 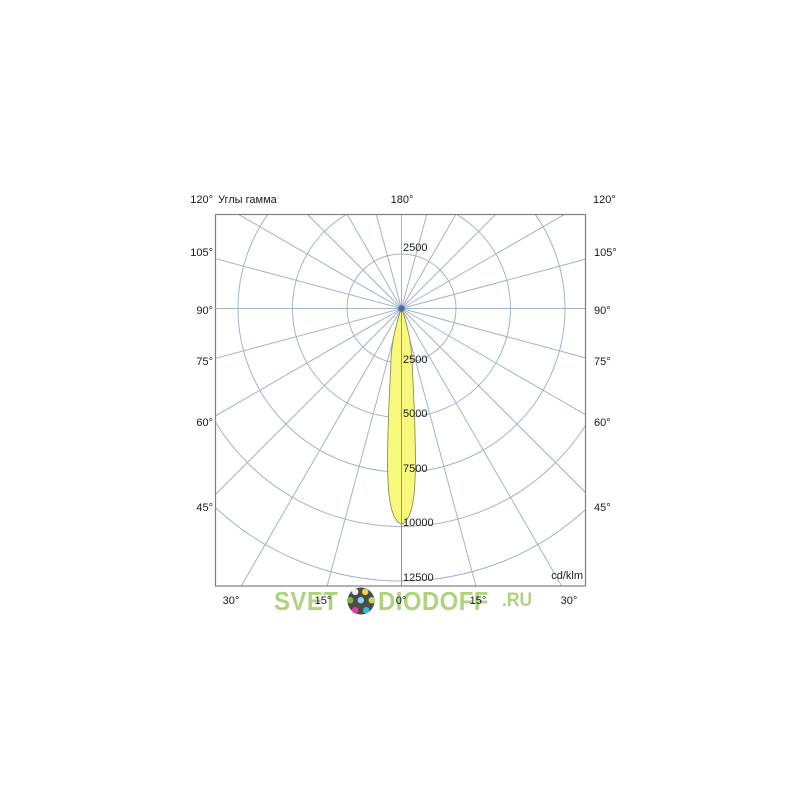 What do you see at coordinates (323, 601) in the screenshot?
I see `axis-label-15-bottom-left: 15°` at bounding box center [323, 601].